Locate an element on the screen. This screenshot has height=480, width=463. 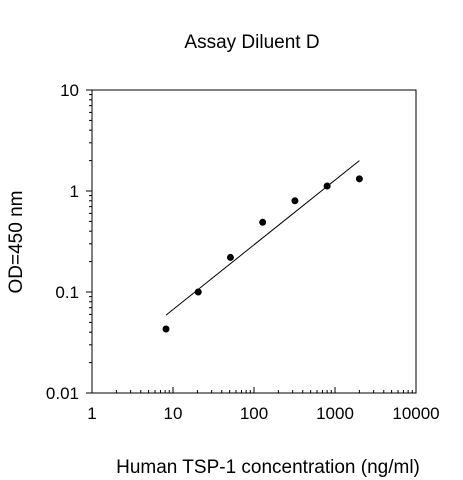
x-tick-label: 1000 is located at coordinates (335, 413).